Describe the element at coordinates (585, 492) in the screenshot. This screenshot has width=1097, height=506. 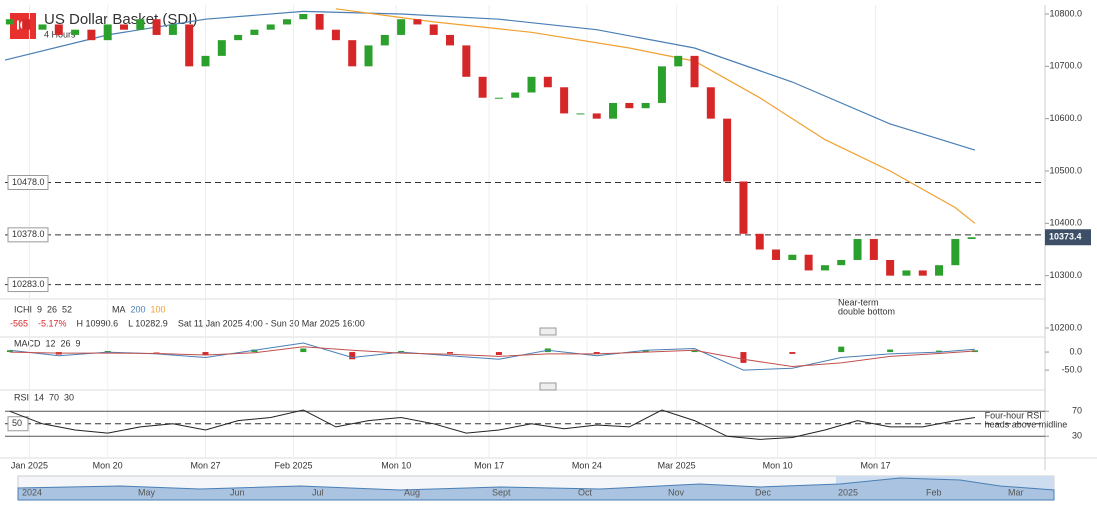
I see `navigator-label: Oct` at that location.